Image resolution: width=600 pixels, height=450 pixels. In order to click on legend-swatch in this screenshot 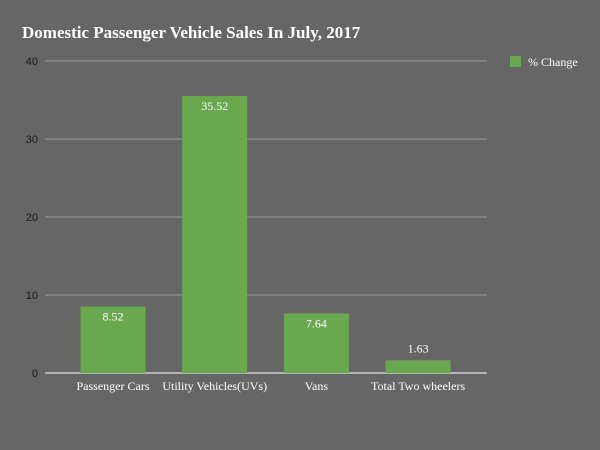, I will do `click(515, 61)`.